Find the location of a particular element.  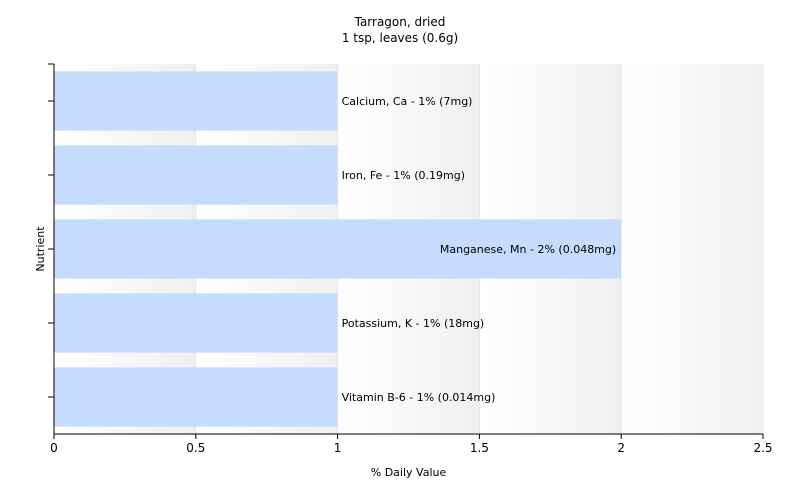

x-tick-label: 2 is located at coordinates (621, 448).